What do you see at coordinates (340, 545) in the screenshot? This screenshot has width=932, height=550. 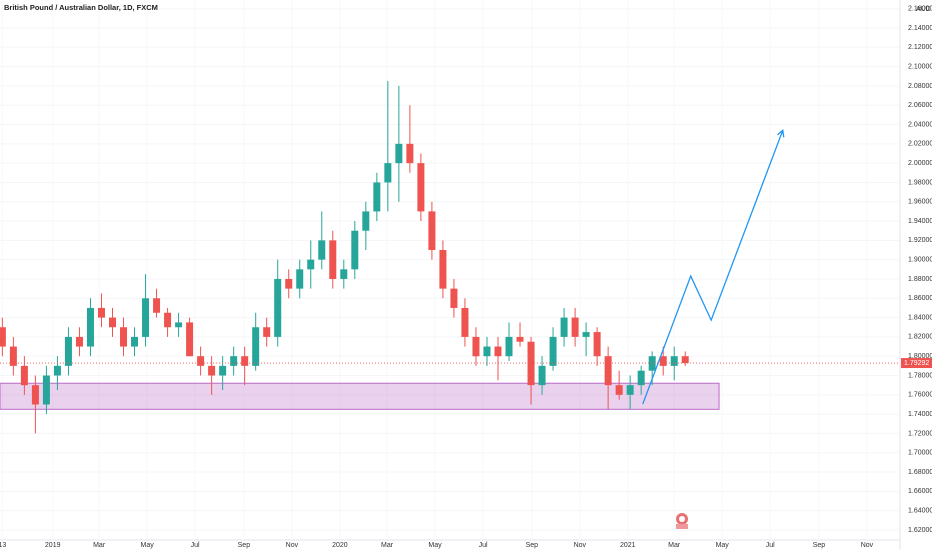 I see `x-tick-label: 2020` at bounding box center [340, 545].